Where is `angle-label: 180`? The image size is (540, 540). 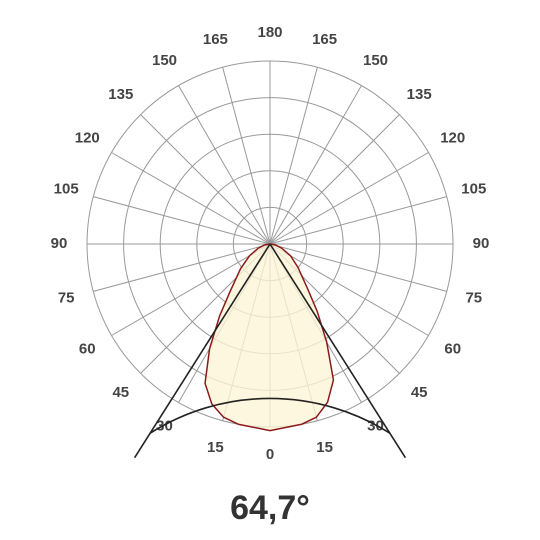
angle-label: 180 is located at coordinates (269, 32).